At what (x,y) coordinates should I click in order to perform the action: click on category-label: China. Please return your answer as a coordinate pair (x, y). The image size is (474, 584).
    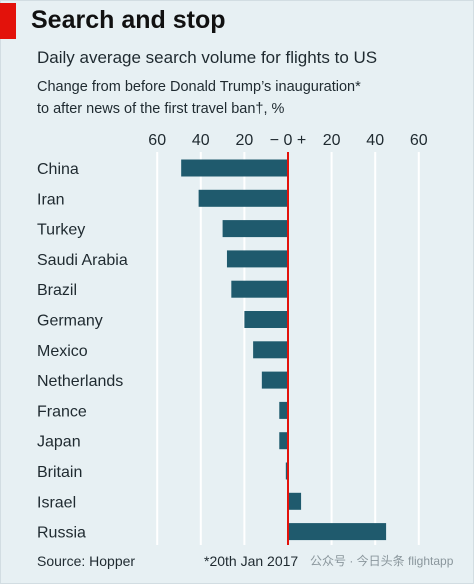
    Looking at the image, I should click on (58, 169).